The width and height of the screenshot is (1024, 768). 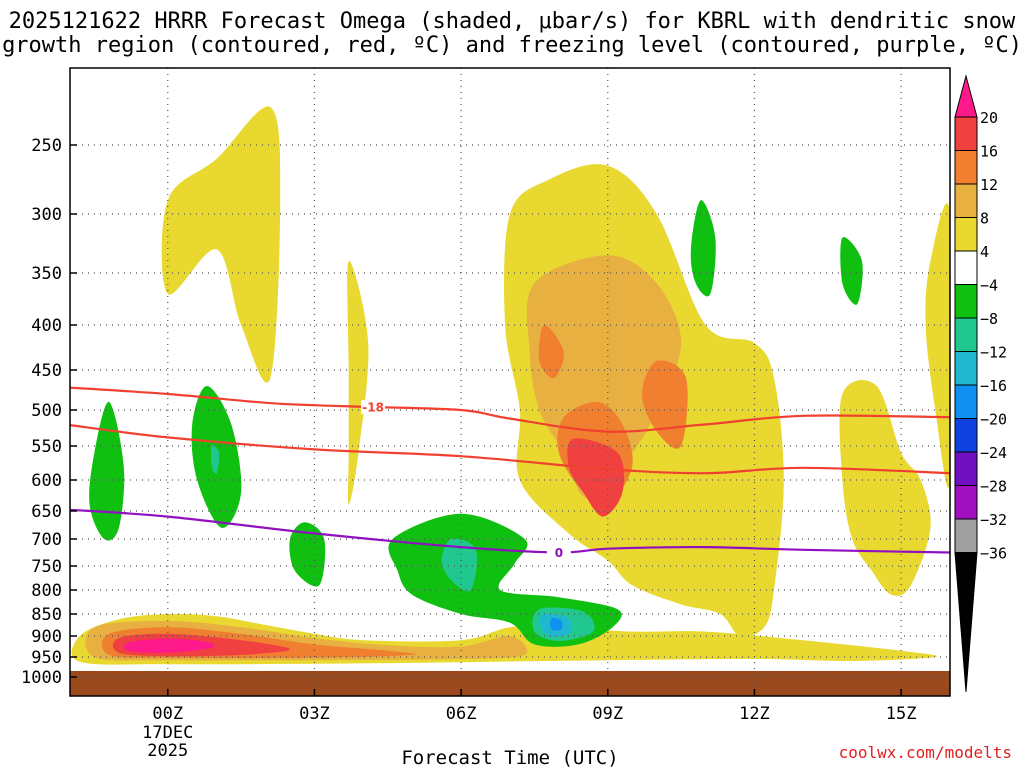 What do you see at coordinates (993, 353) in the screenshot?
I see `colorbar-label: −12` at bounding box center [993, 353].